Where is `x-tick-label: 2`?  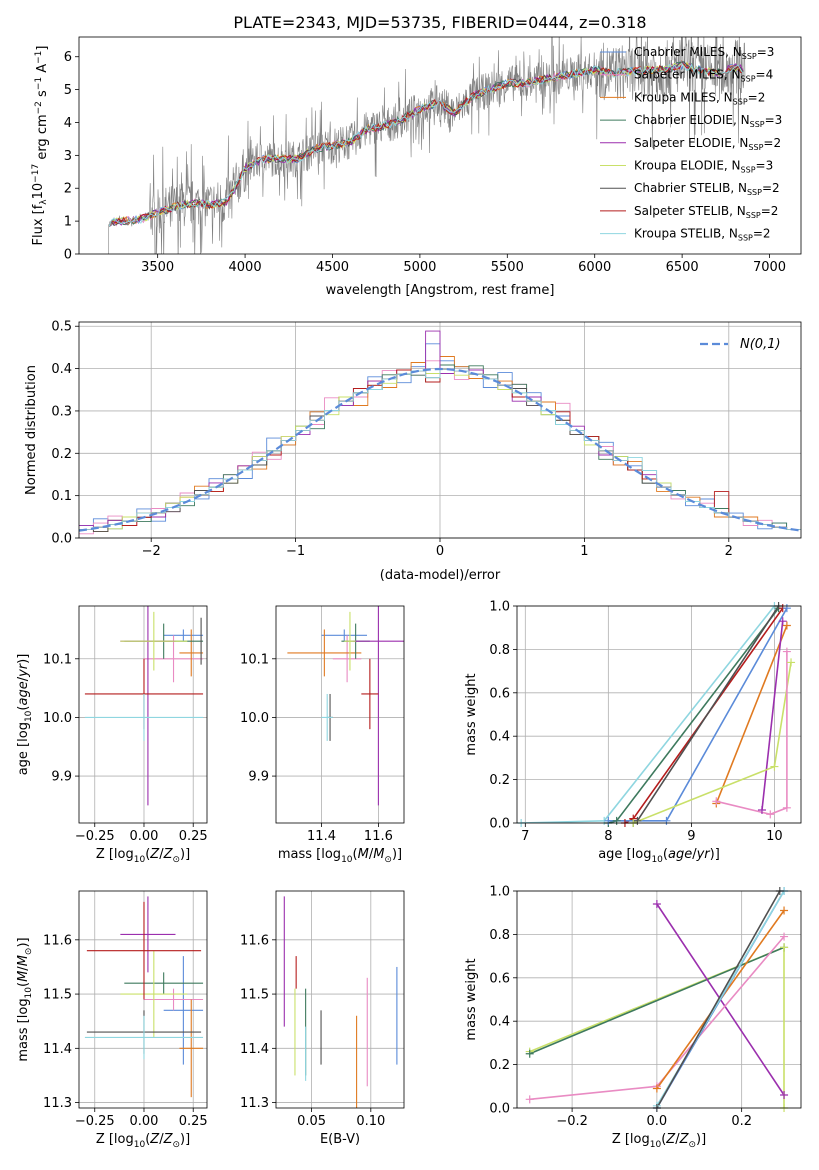 x-tick-label: 2 is located at coordinates (729, 551).